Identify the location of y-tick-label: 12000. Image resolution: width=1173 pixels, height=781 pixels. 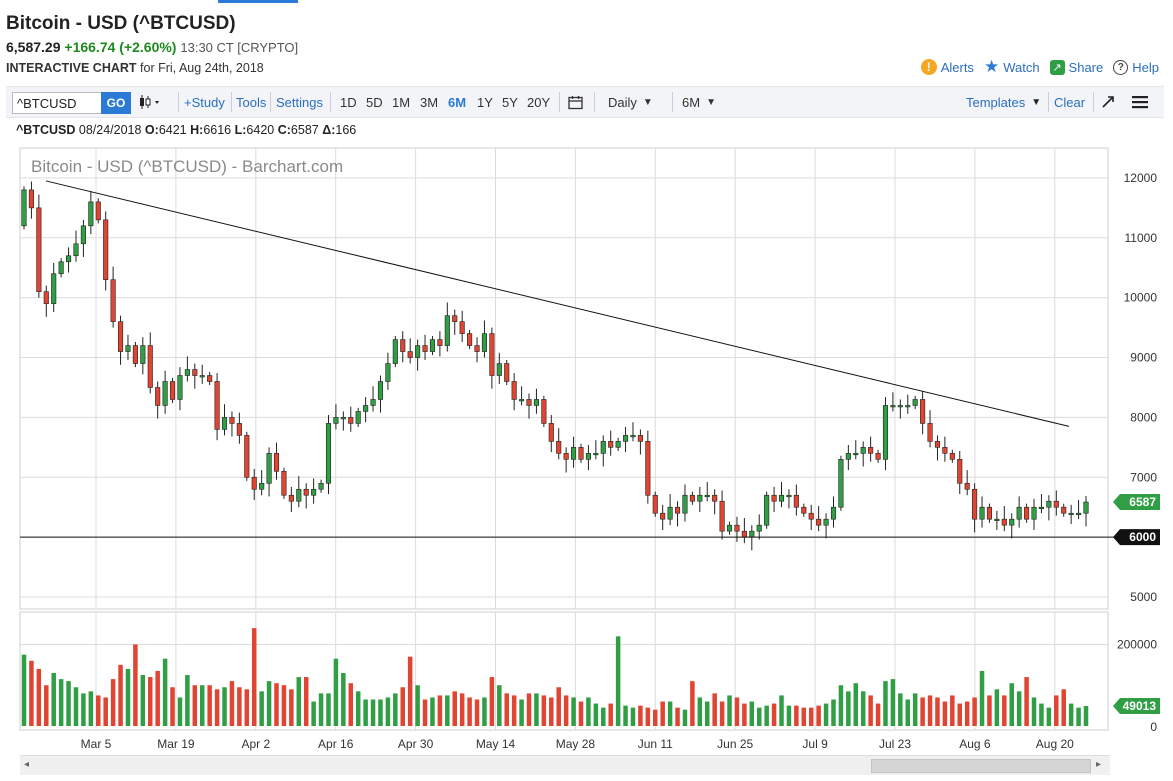
(1141, 178).